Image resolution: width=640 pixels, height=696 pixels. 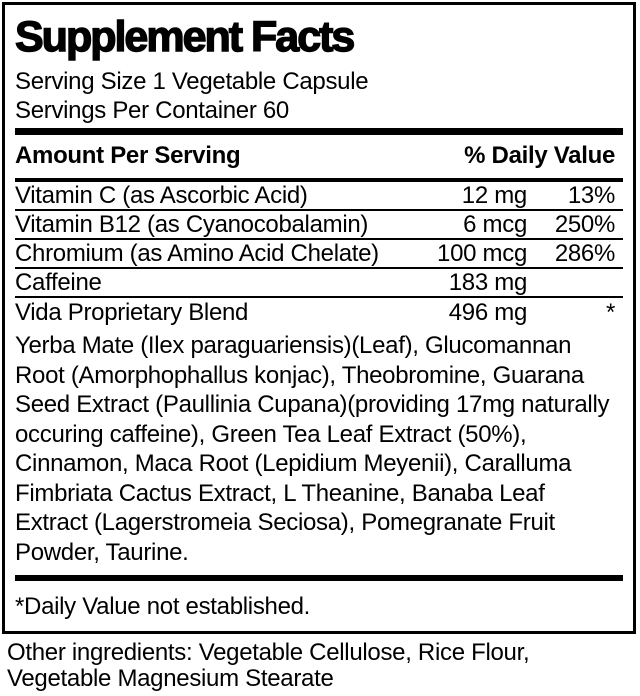 What do you see at coordinates (319, 578) in the screenshot?
I see `divider-footnote` at bounding box center [319, 578].